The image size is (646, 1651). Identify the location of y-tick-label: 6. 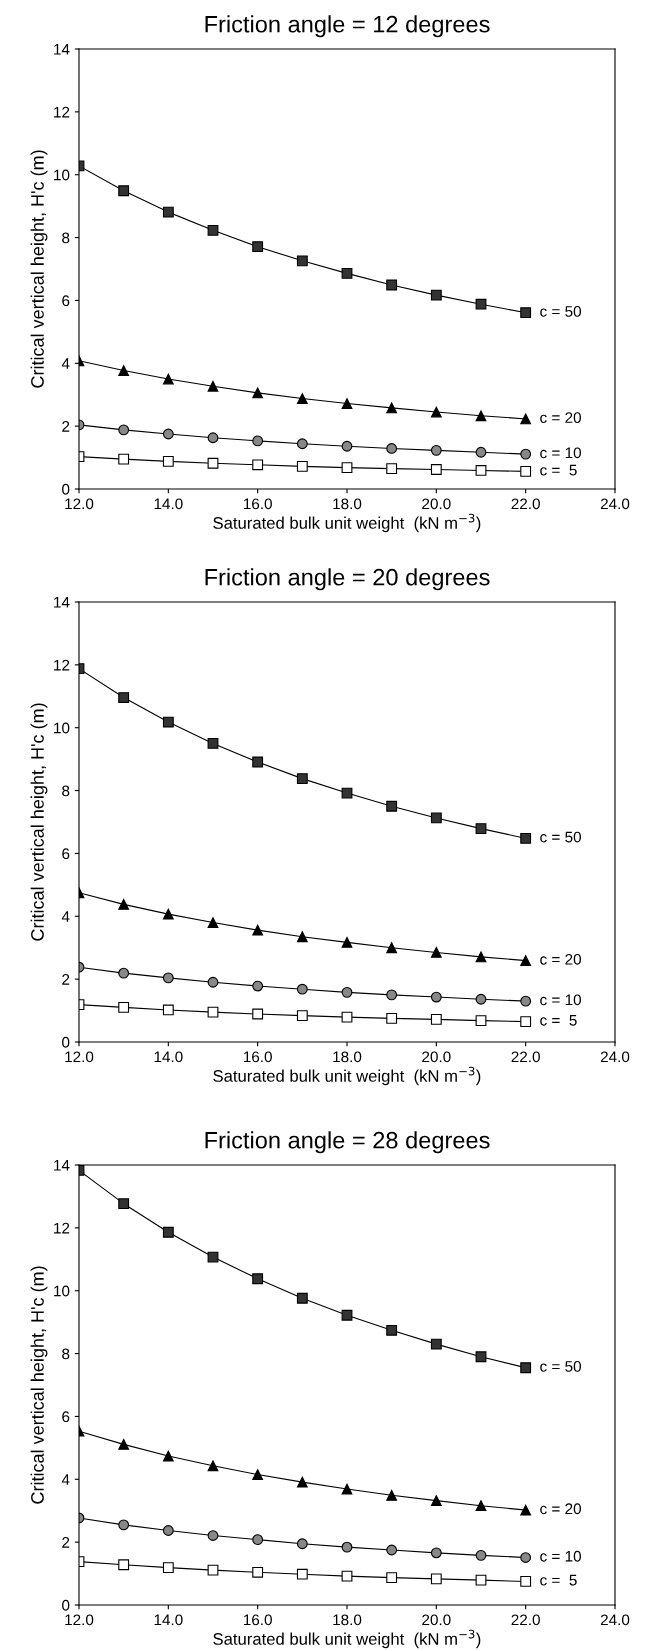
(66, 1417).